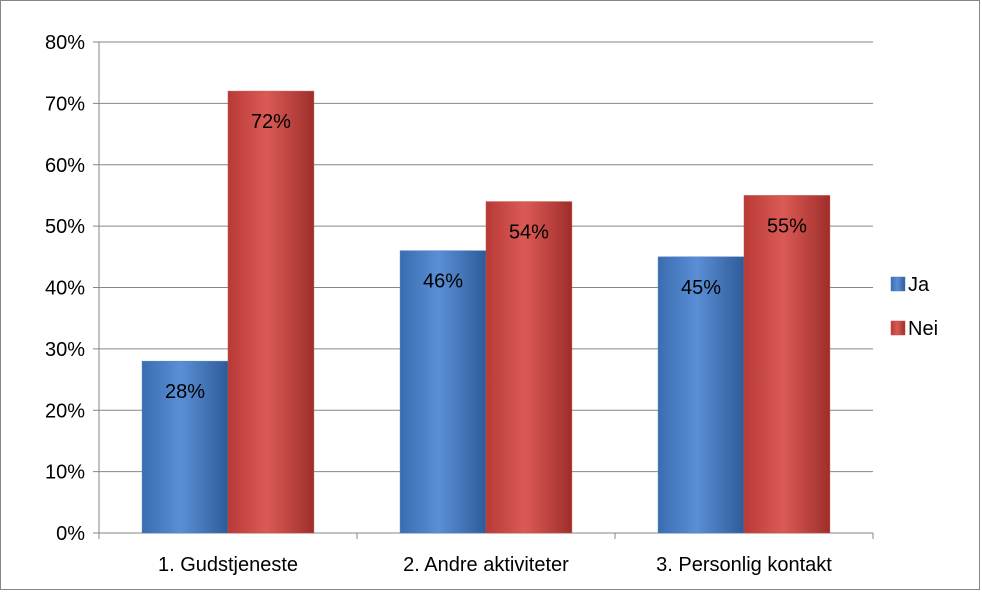  I want to click on data-label: 72%, so click(271, 122).